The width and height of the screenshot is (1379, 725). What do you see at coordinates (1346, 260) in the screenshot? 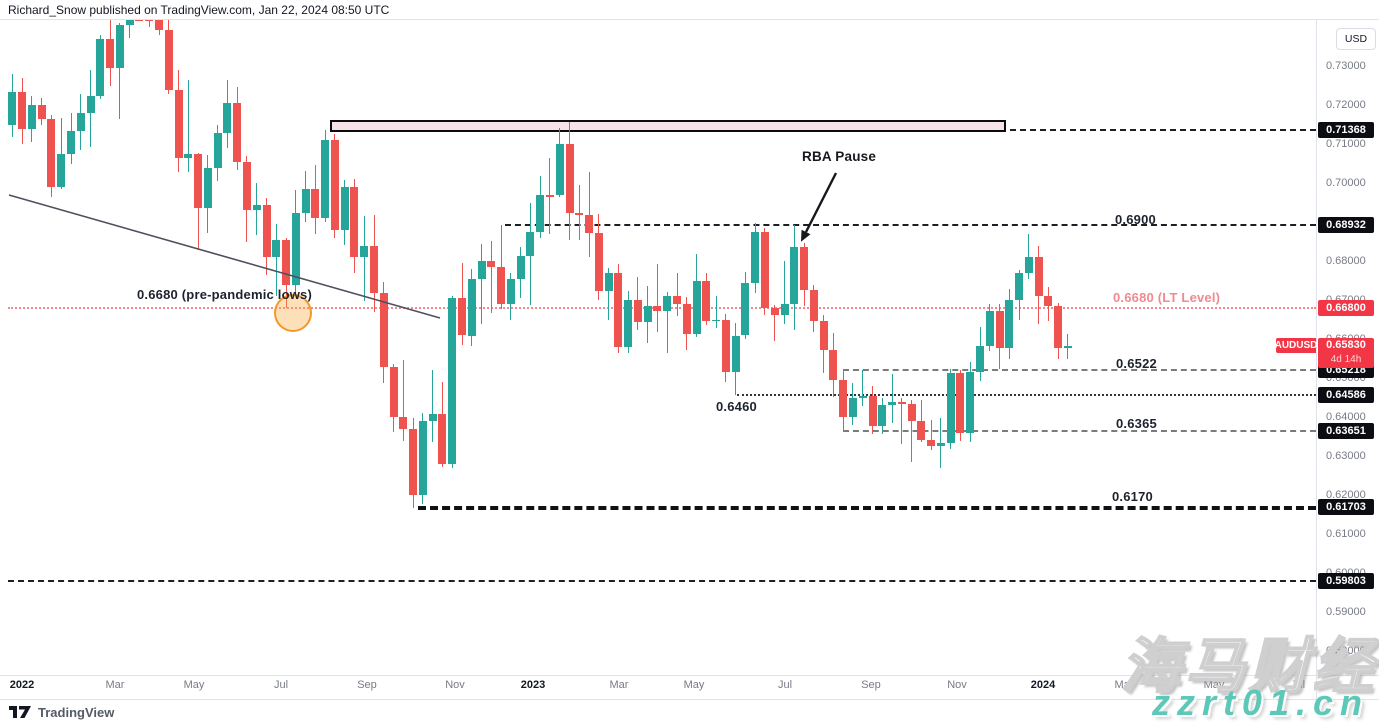
I see `price-tick: 0.68000` at bounding box center [1346, 260].